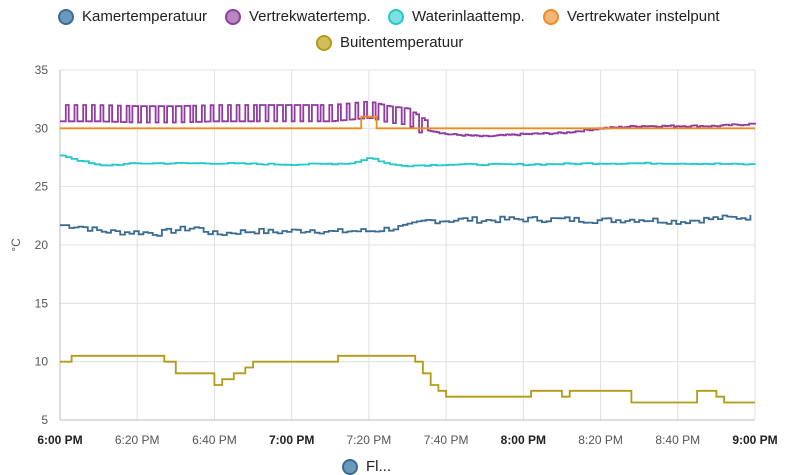 This screenshot has width=800, height=475. What do you see at coordinates (42, 245) in the screenshot?
I see `y-tick-label: 20` at bounding box center [42, 245].